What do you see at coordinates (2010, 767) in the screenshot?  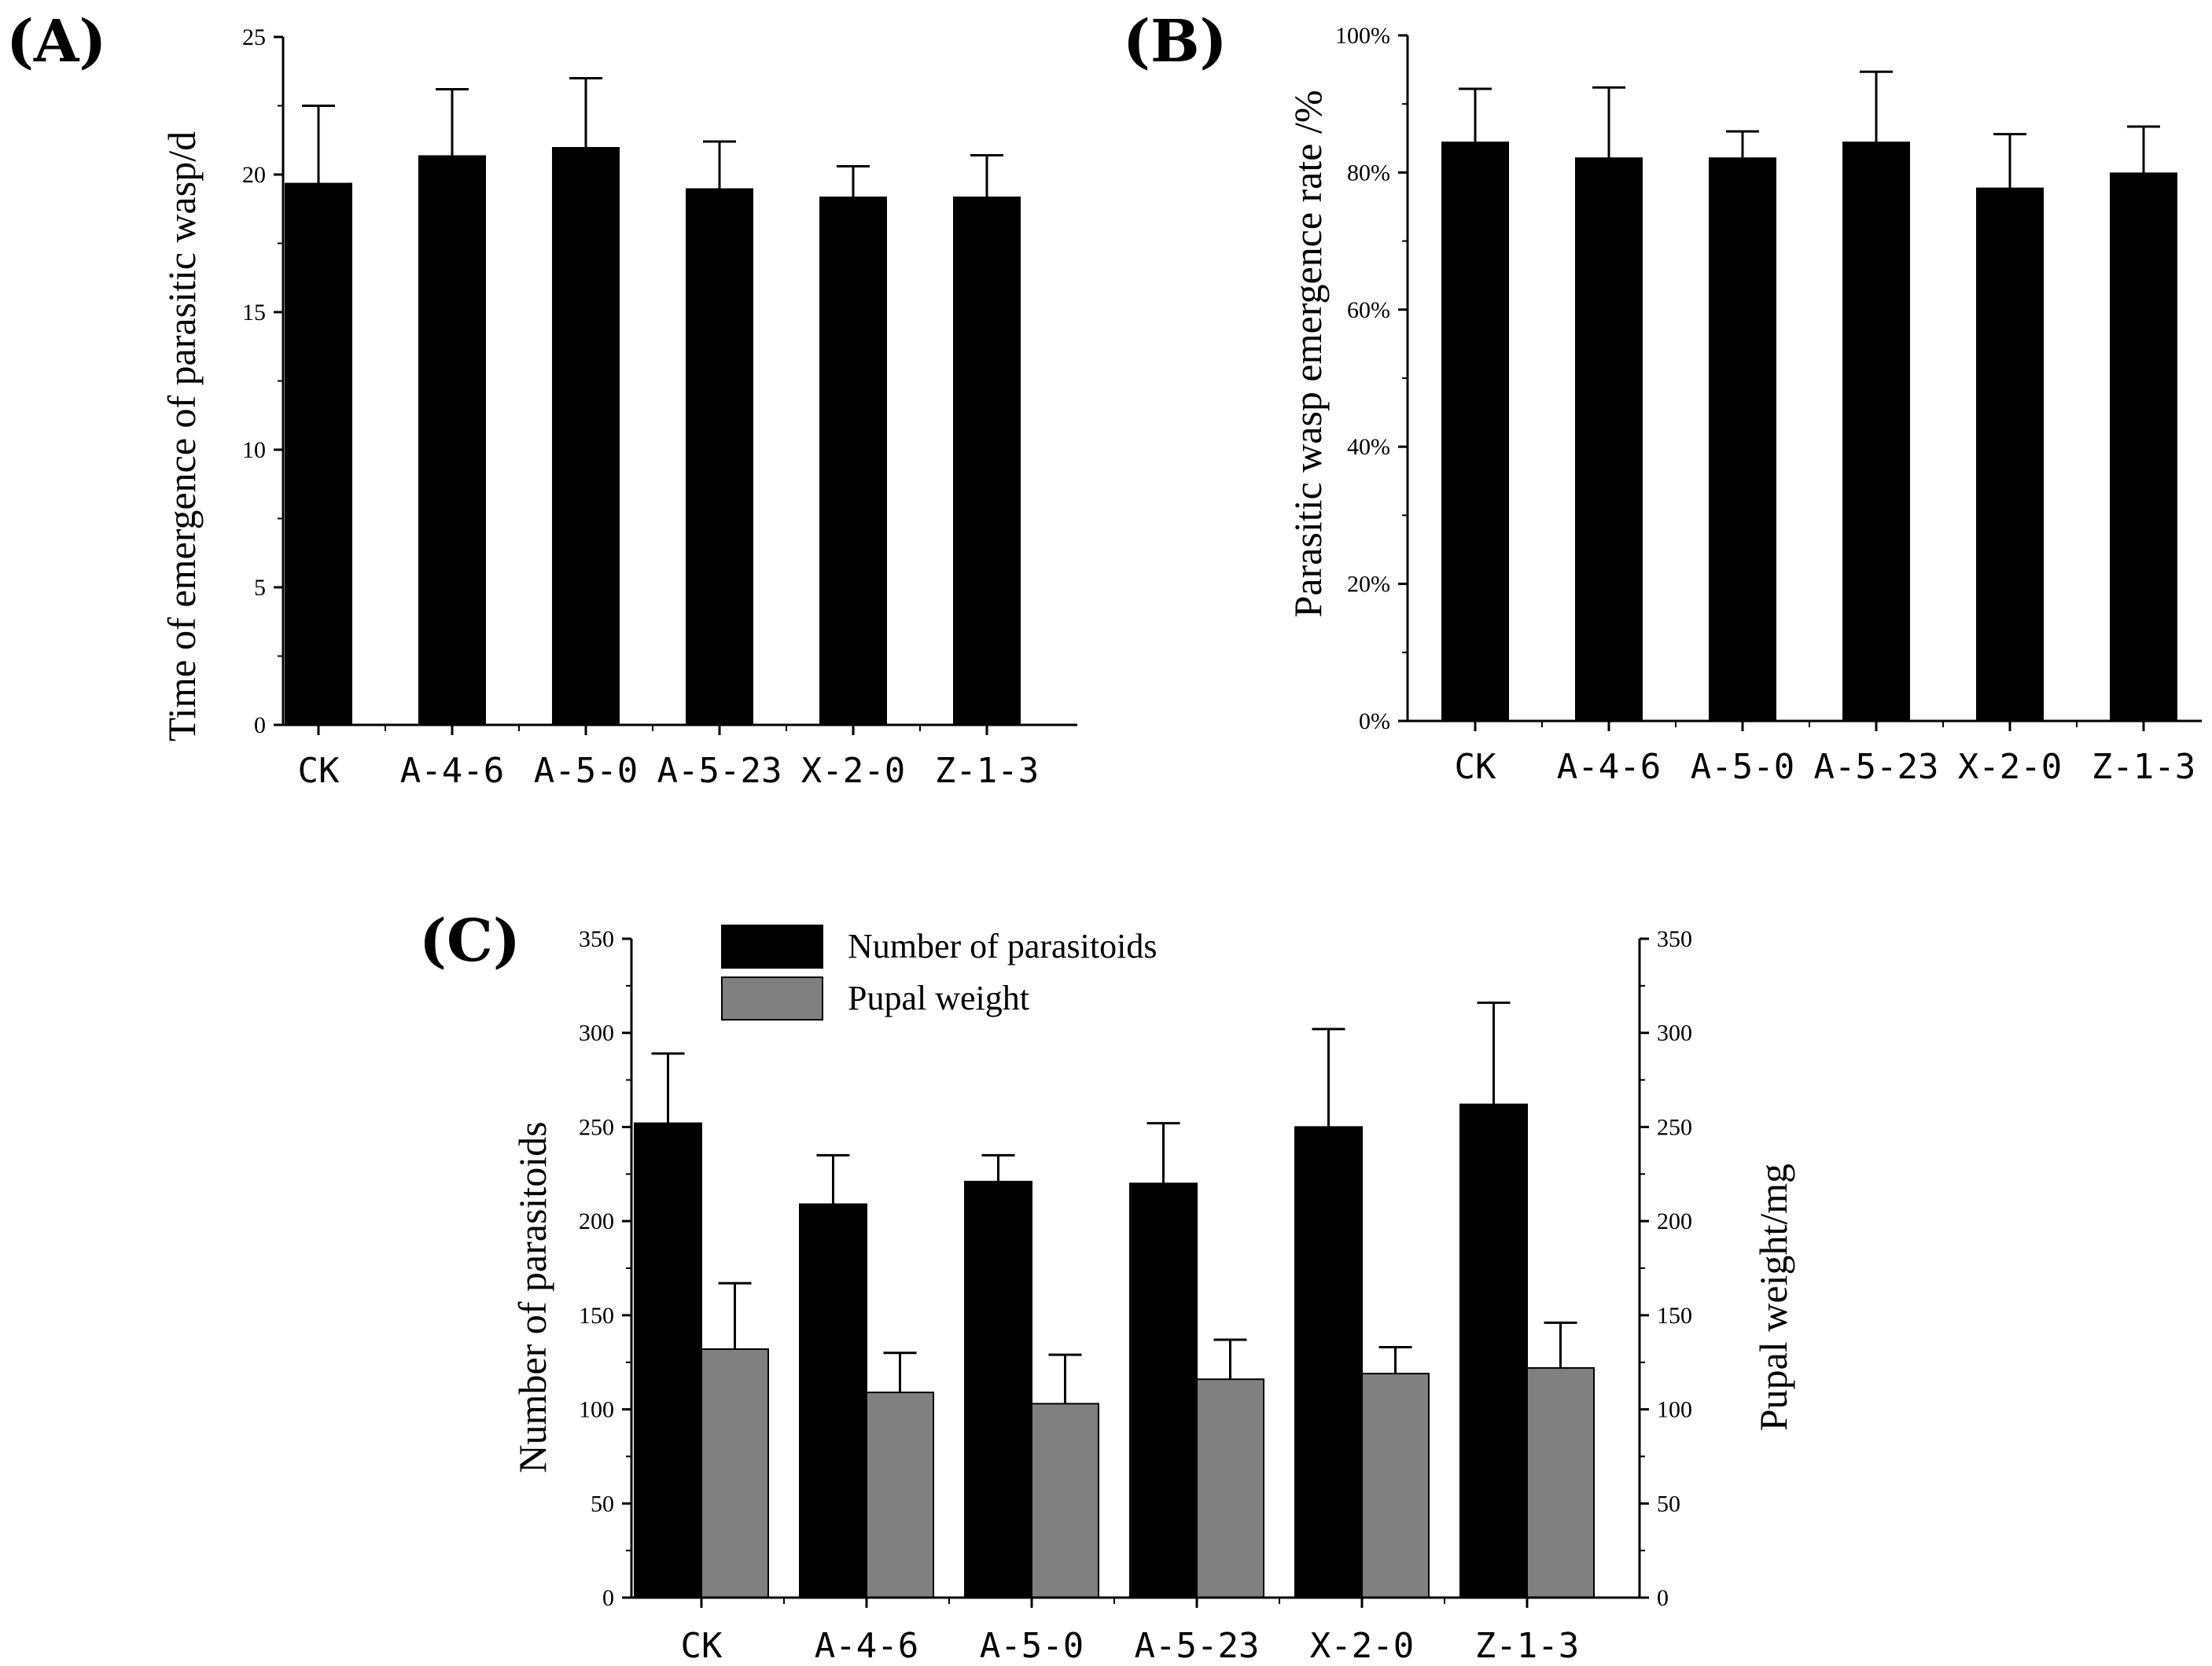 I see `panel-b-x-label-x-2-0: X-2-0` at bounding box center [2010, 767].